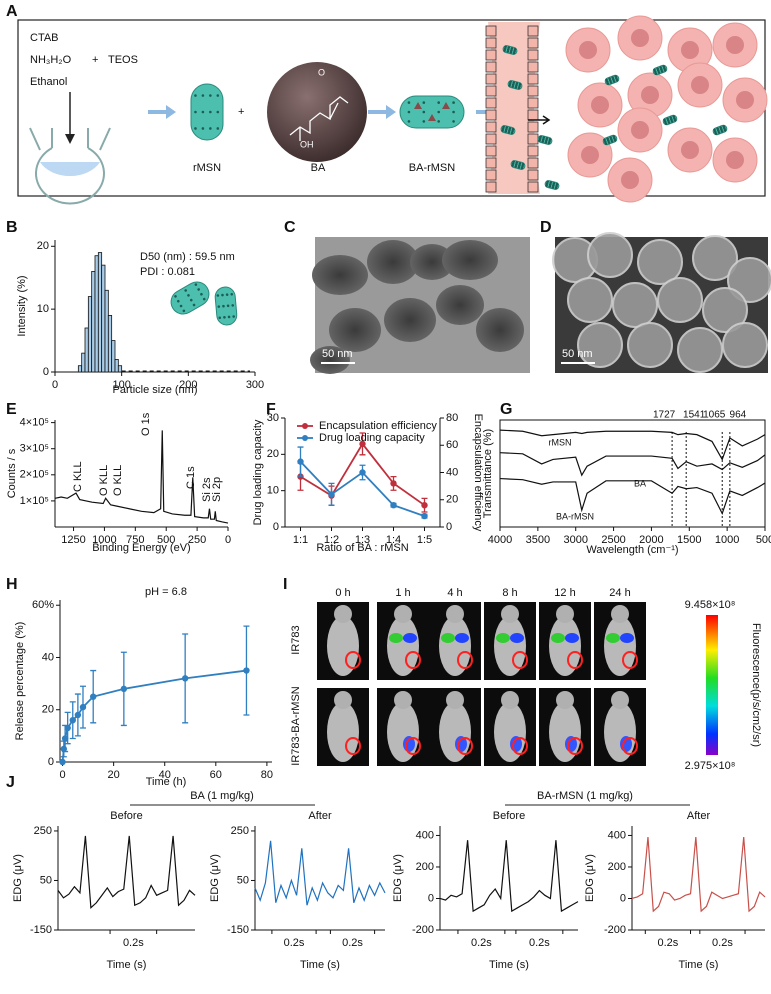 The image size is (771, 994). What do you see at coordinates (319, 118) in the screenshot?
I see `ba-molecule` at bounding box center [319, 118].